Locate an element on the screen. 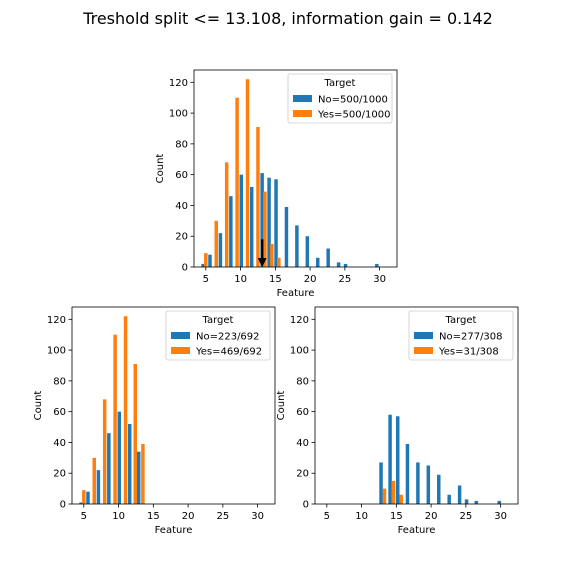  x-tick-label-left-10: 10 is located at coordinates (118, 516).